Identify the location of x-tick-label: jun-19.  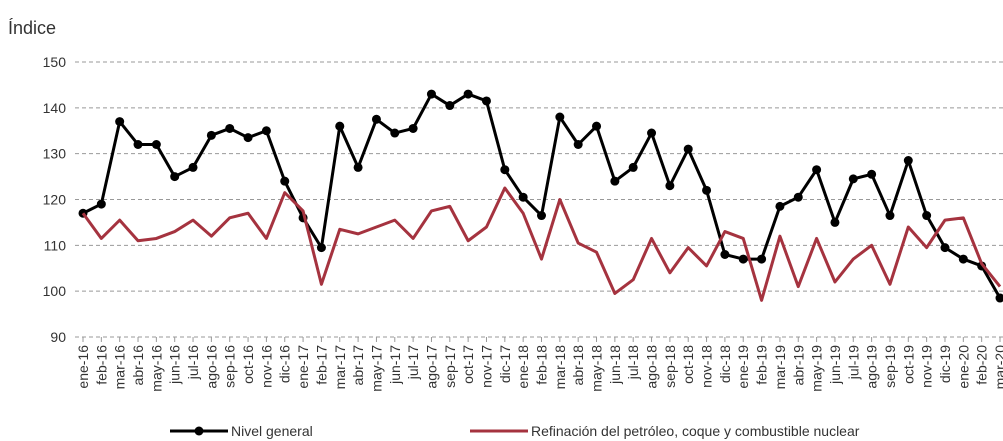
(835, 365).